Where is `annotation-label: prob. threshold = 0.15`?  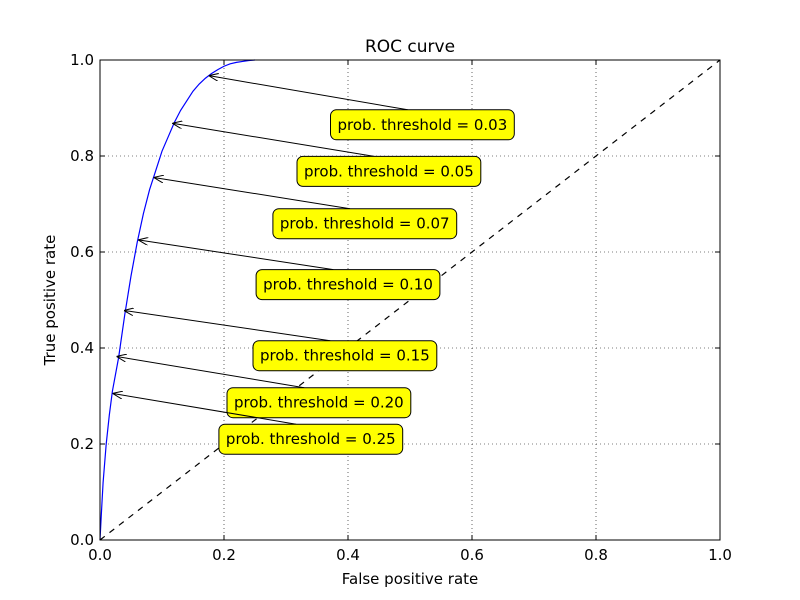
annotation-label: prob. threshold = 0.15 is located at coordinates (345, 356).